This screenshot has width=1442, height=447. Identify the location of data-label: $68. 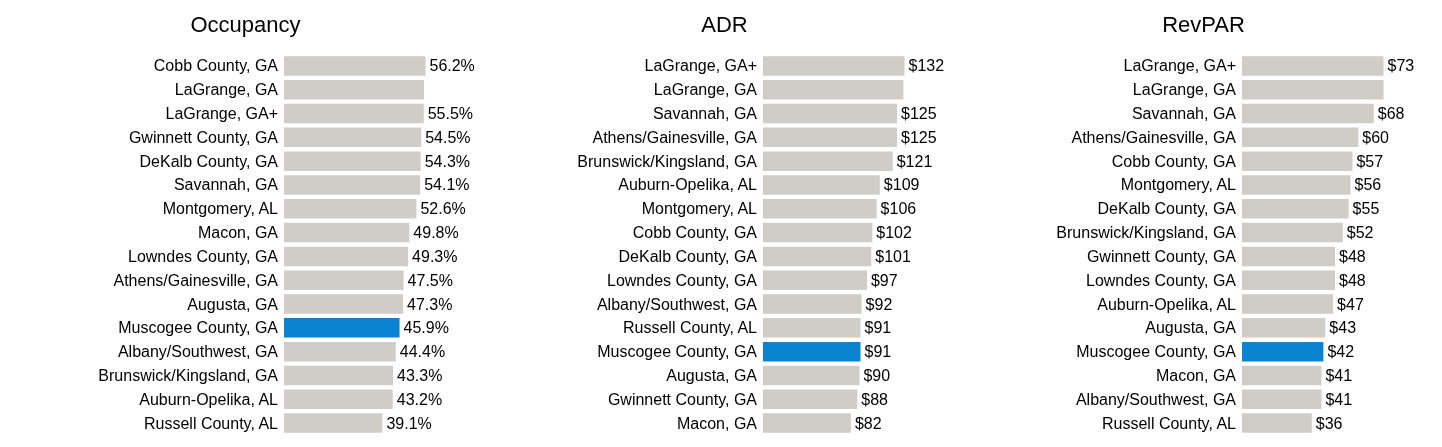
(1391, 114).